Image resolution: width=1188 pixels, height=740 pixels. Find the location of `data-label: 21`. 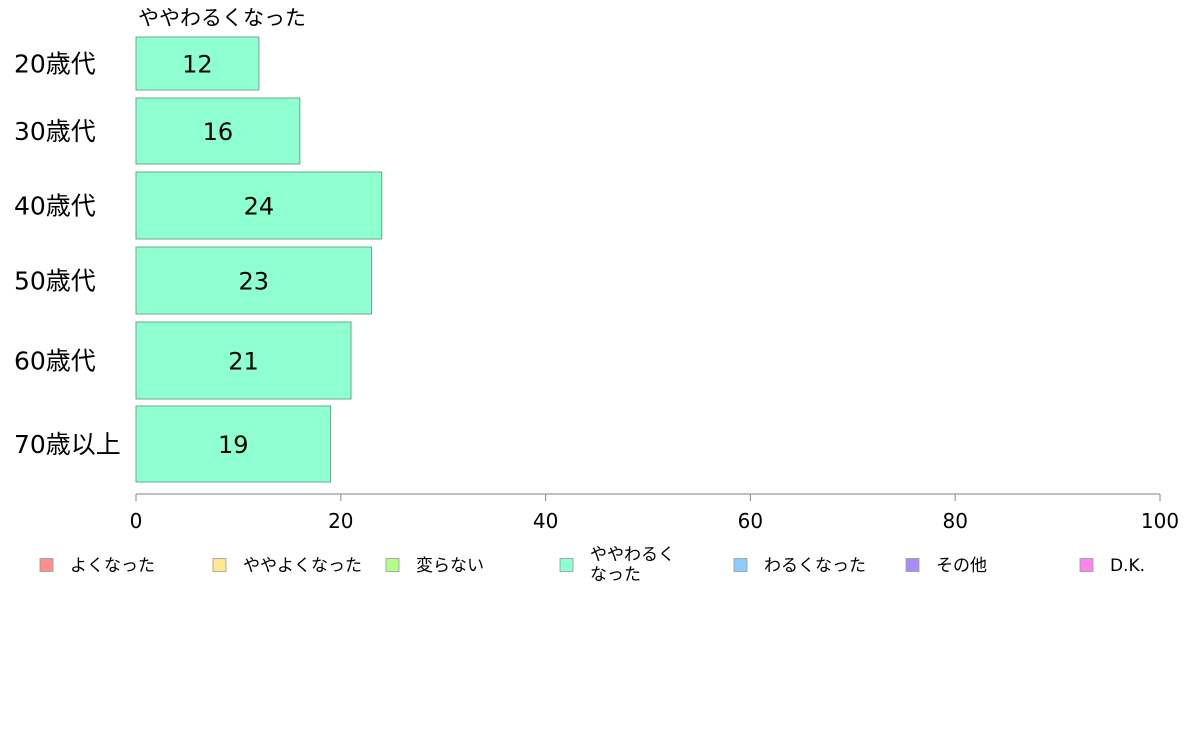

data-label: 21 is located at coordinates (243, 362).